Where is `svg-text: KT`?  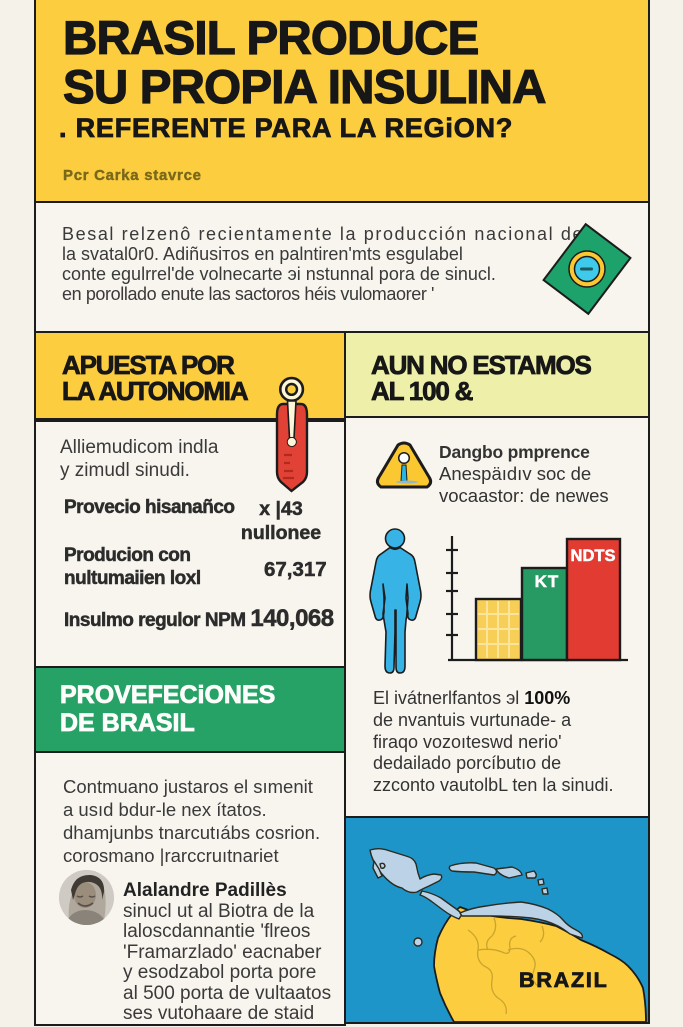
svg-text: KT is located at coordinates (547, 581).